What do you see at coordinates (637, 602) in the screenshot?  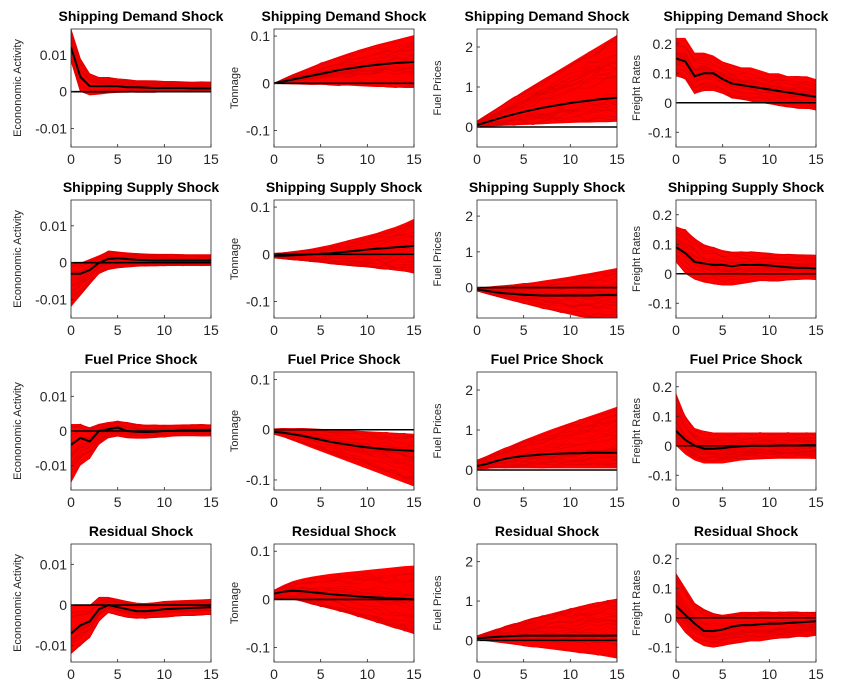 I see `y-axis-label: Freight Rates` at bounding box center [637, 602].